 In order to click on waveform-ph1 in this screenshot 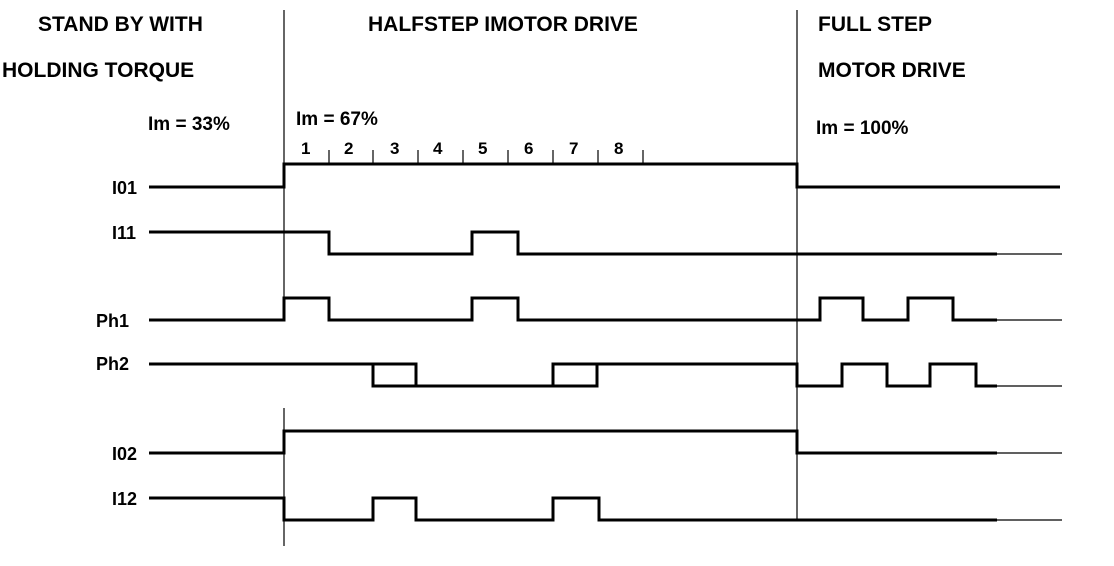, I will do `click(573, 309)`.